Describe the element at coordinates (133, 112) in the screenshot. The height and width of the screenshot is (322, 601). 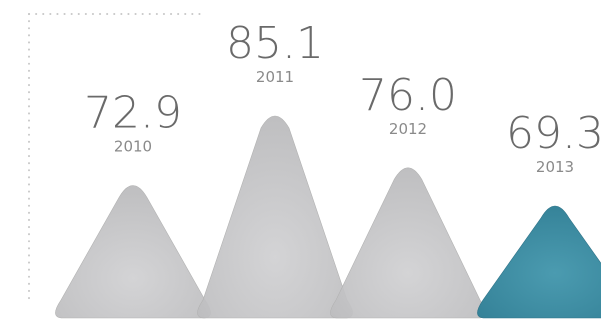
I see `value-label-2010: 72.9` at that location.